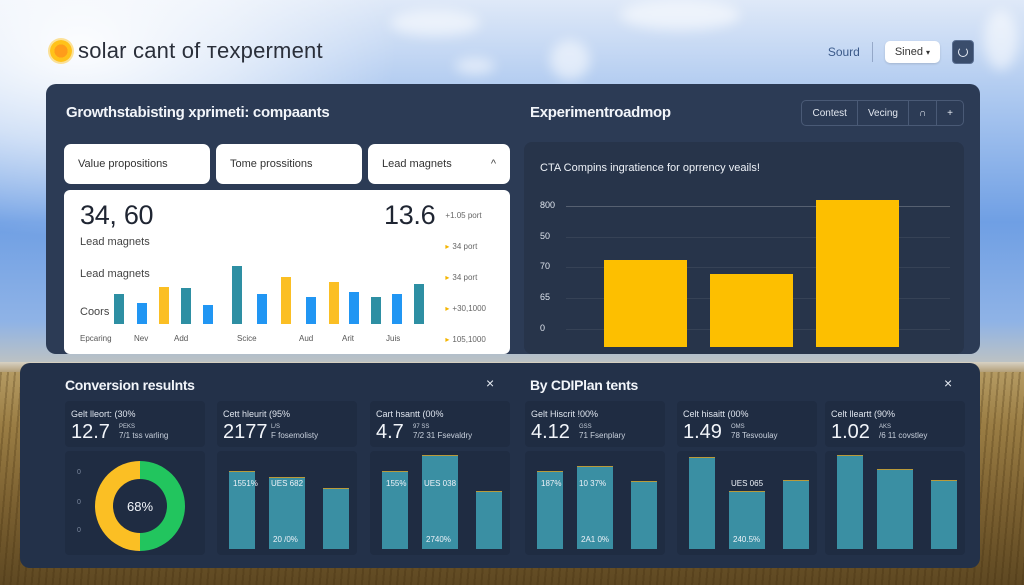 This screenshot has width=1024, height=585. I want to click on metric-header: Gelt lleort: (30%, so click(103, 414).